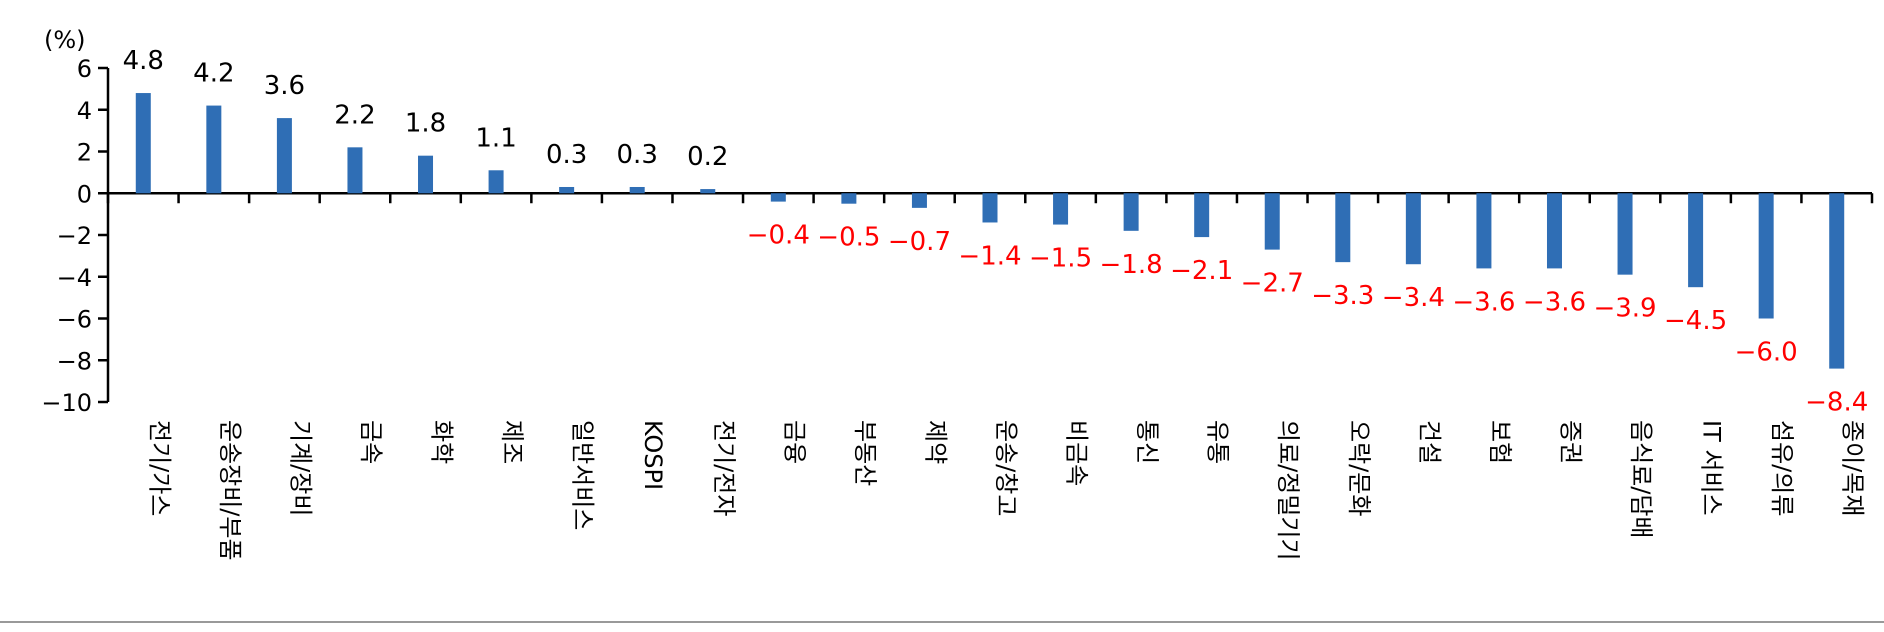  Describe the element at coordinates (1218, 442) in the screenshot. I see `category-label: 유통` at that location.